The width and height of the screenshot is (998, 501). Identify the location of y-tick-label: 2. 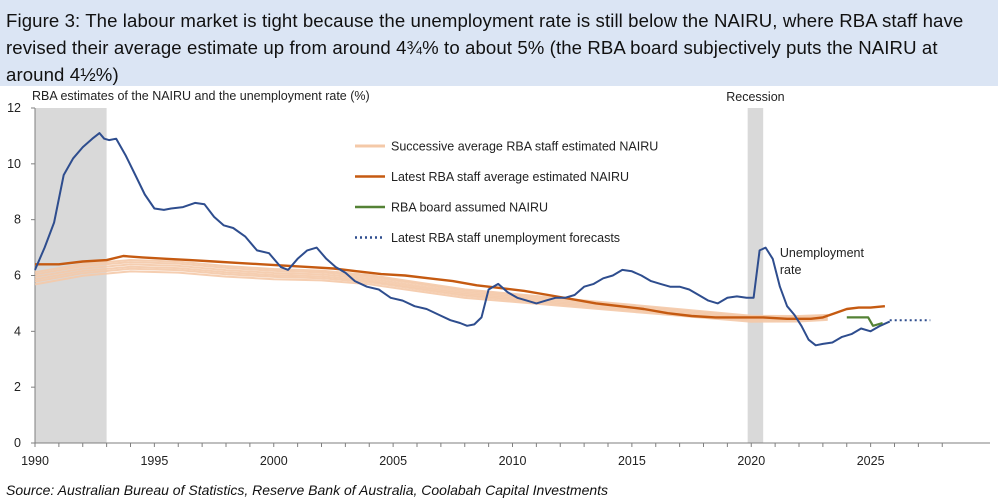
(17, 387).